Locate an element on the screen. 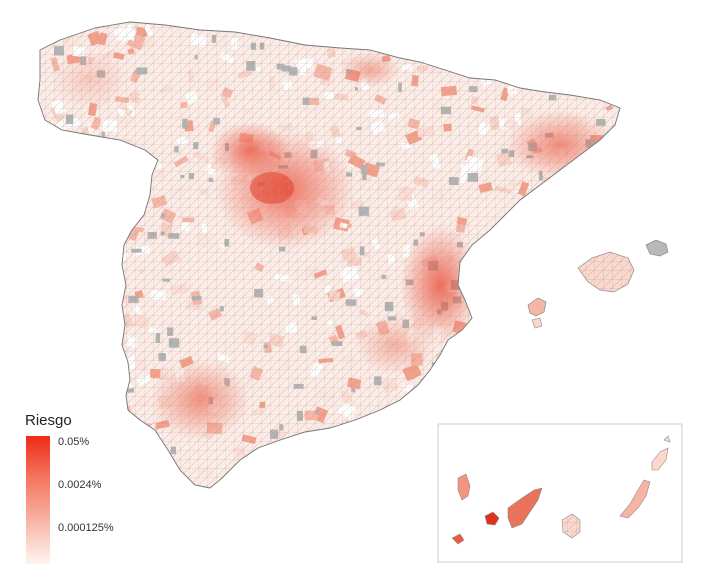 The image size is (720, 581). la-gomera is located at coordinates (492, 518).